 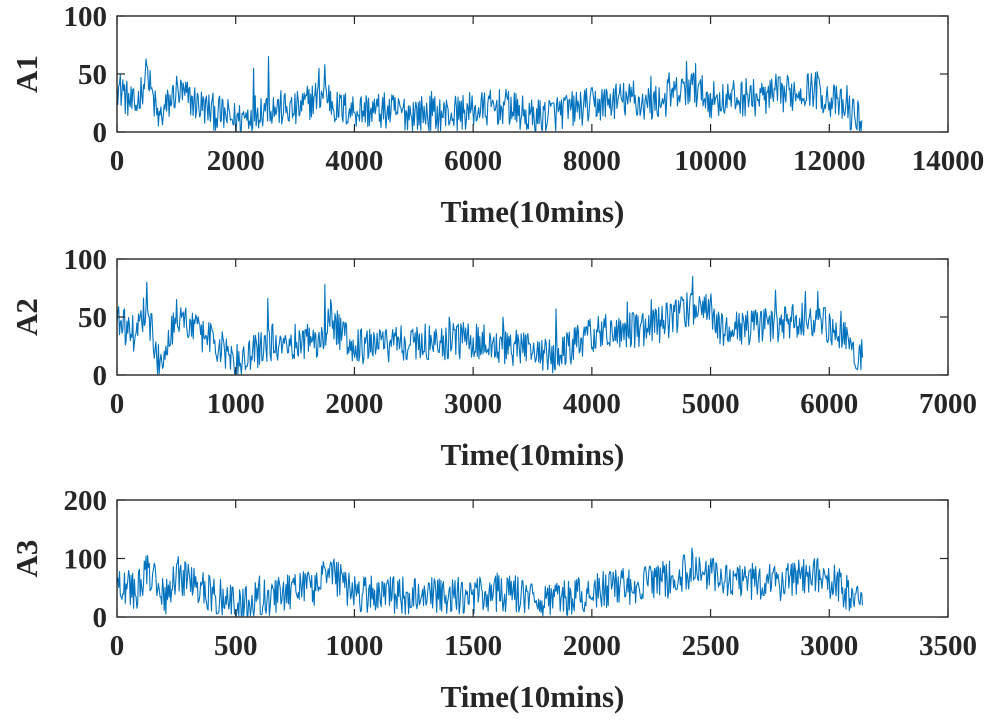 I want to click on x-tick-label: 7000, so click(x=948, y=404).